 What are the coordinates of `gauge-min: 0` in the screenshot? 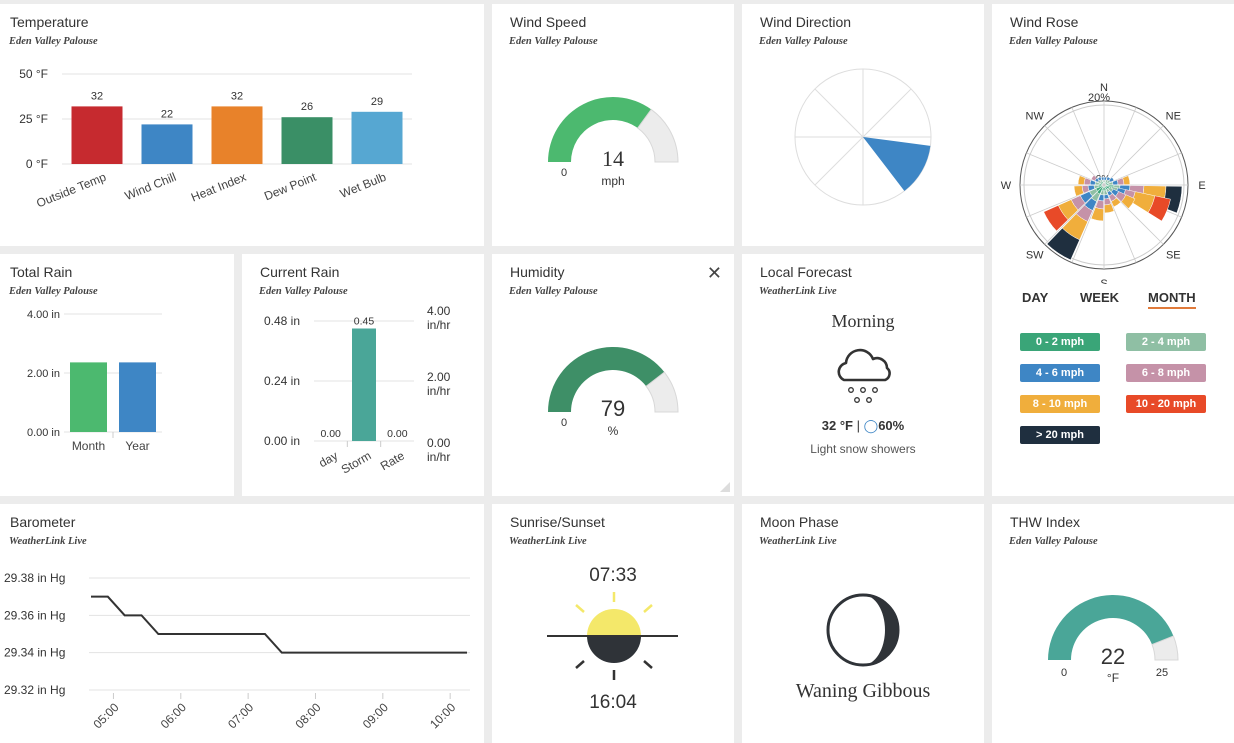 It's located at (1064, 673).